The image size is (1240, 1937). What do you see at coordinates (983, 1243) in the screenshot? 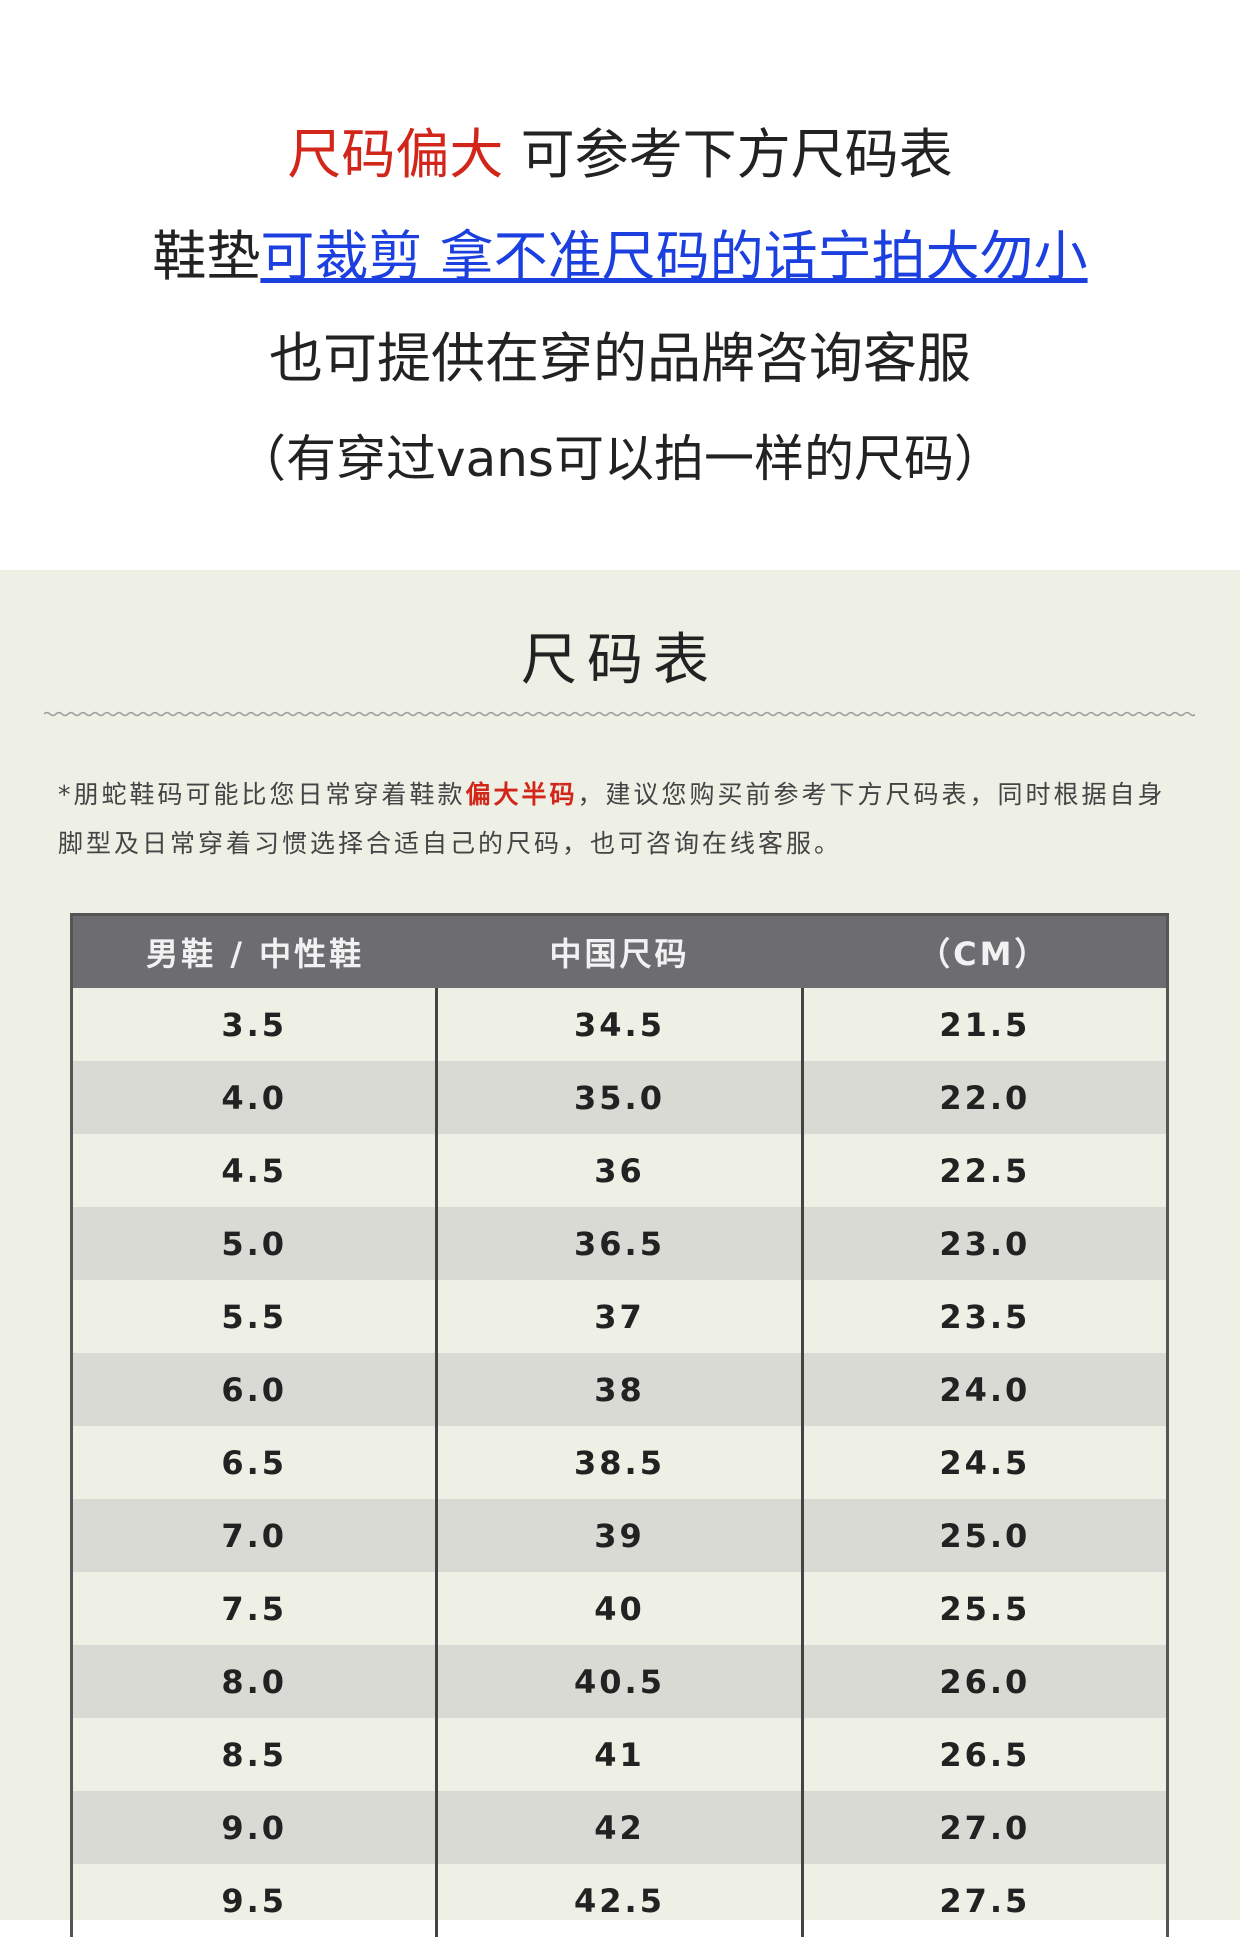
I see `table-cell: 23.0` at bounding box center [983, 1243].